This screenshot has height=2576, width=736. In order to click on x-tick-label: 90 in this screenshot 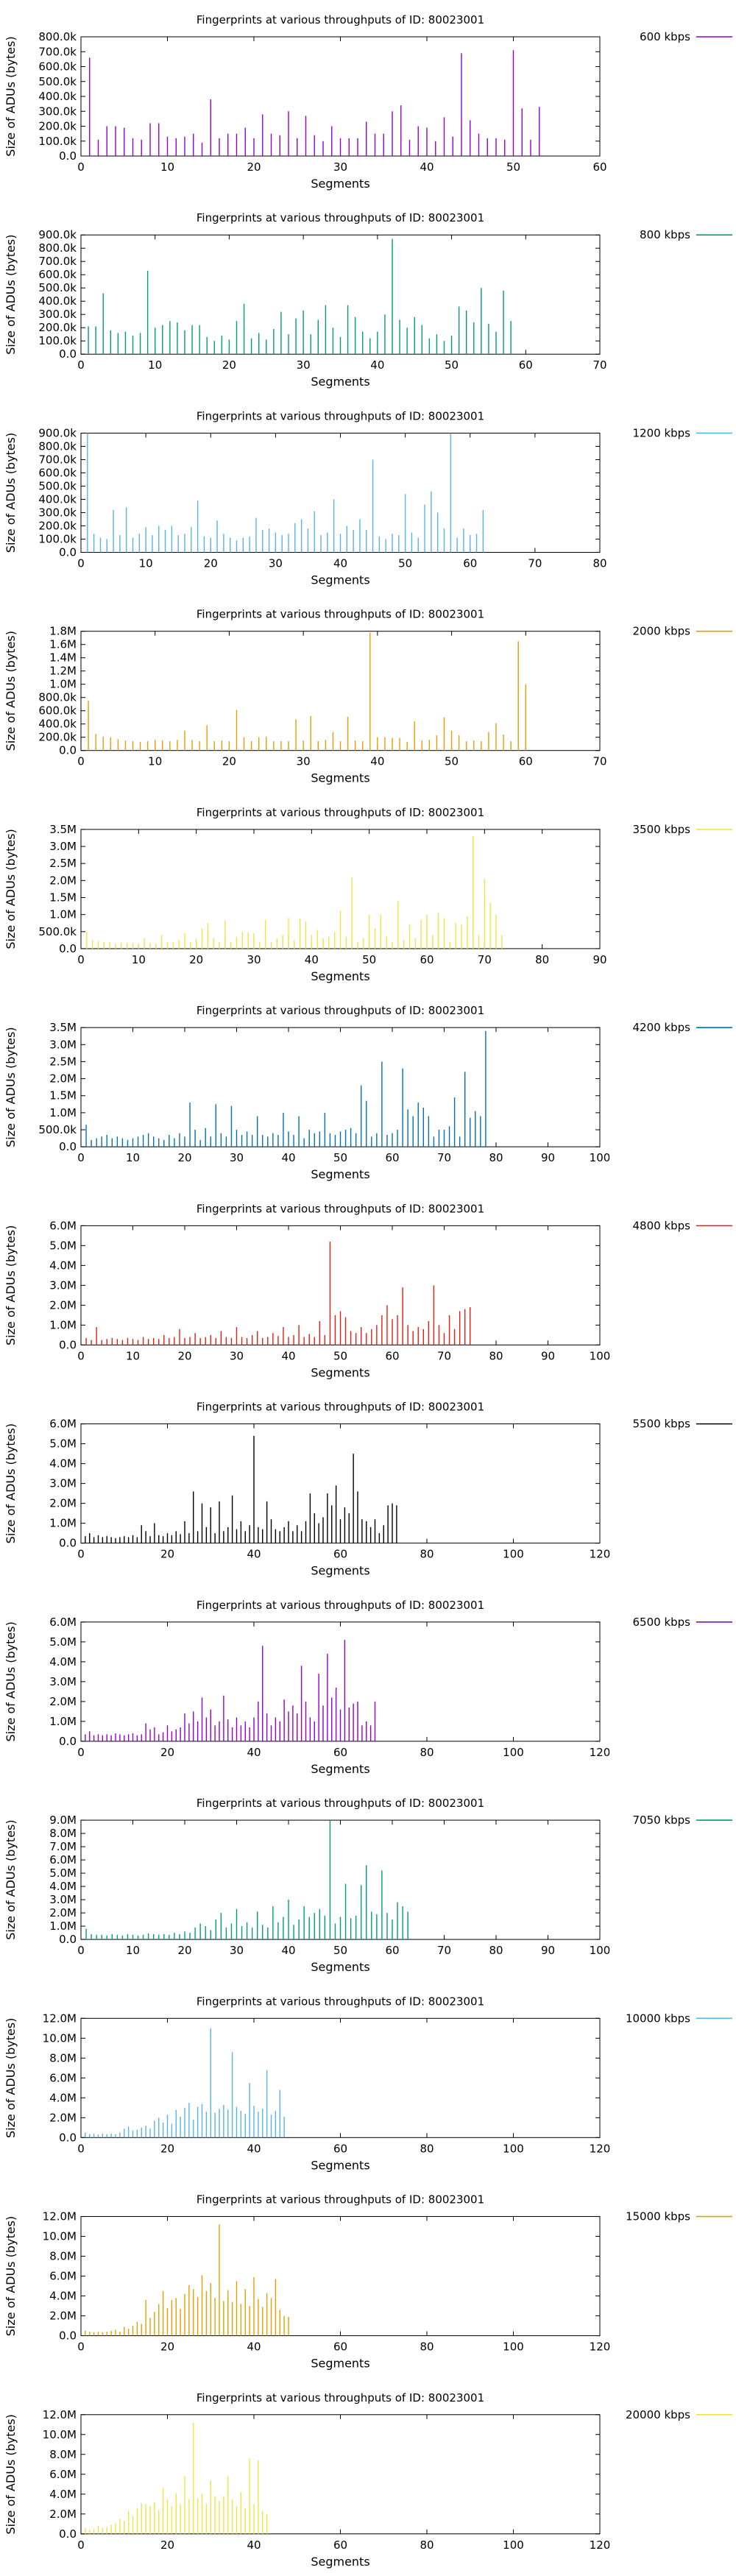, I will do `click(599, 959)`.